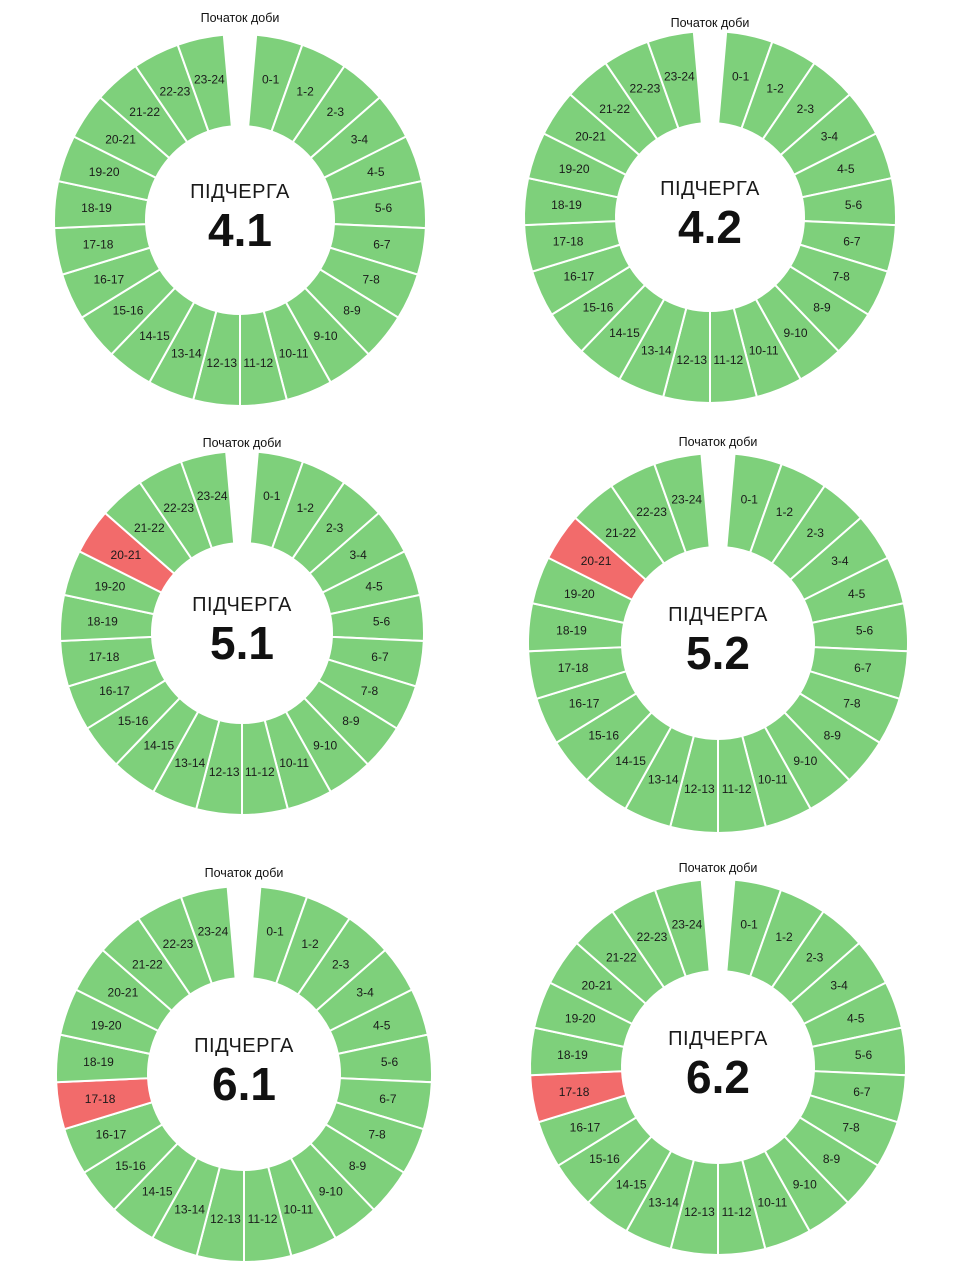 This screenshot has width=960, height=1280. What do you see at coordinates (380, 657) in the screenshot?
I see `hour-label: 6-7` at bounding box center [380, 657].